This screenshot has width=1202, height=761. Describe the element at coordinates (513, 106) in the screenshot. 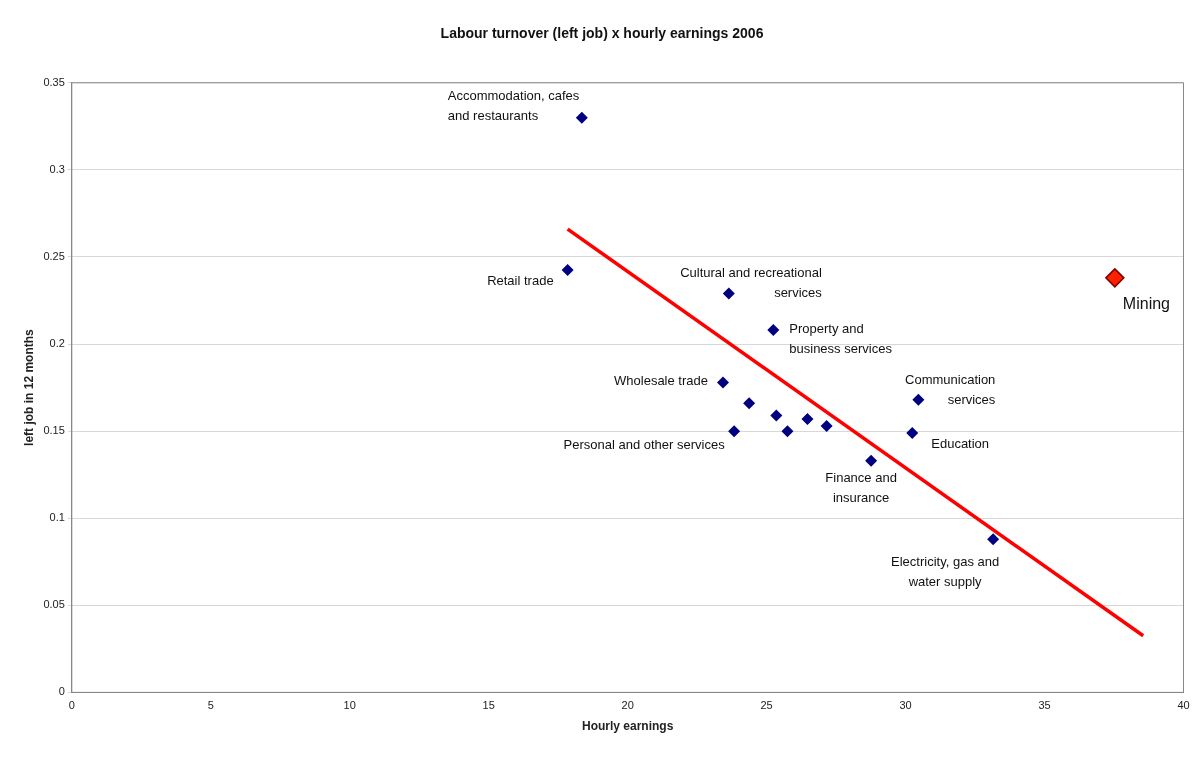

I see `annotation: Accommodation, cafes and restaurants` at that location.